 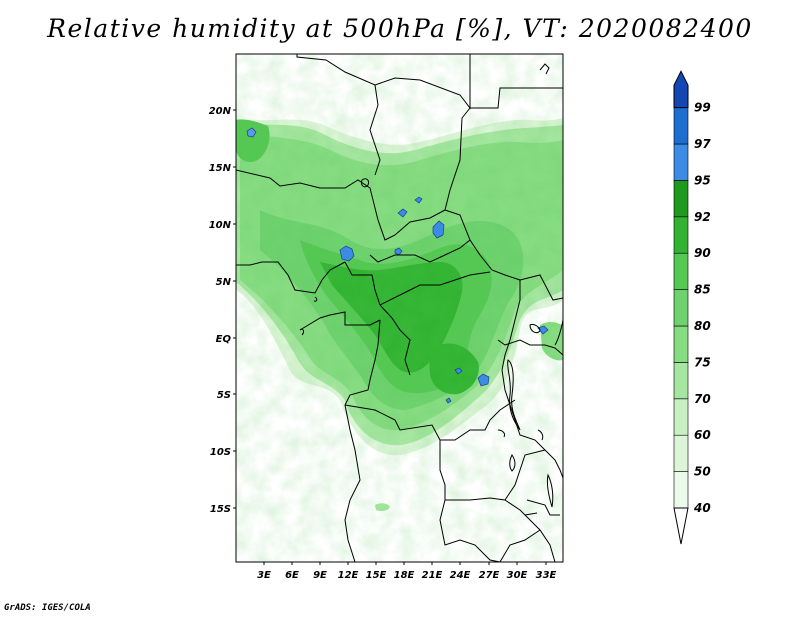 What do you see at coordinates (702, 362) in the screenshot?
I see `colorbar-label: 75` at bounding box center [702, 362].